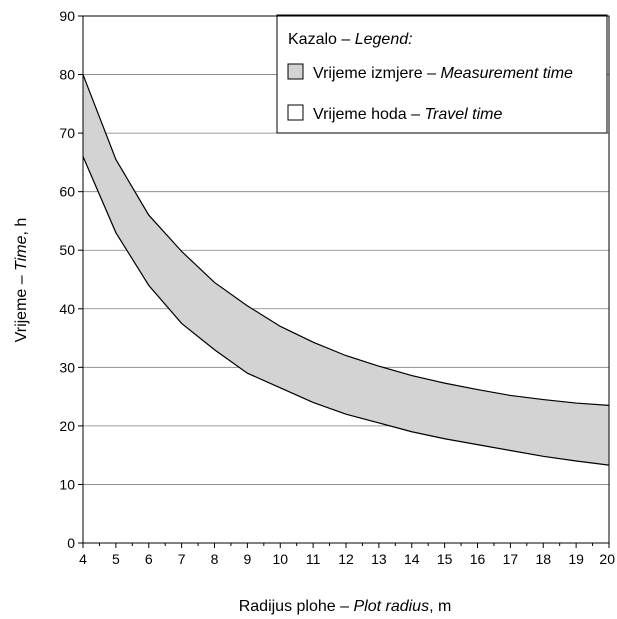  What do you see at coordinates (67, 367) in the screenshot?
I see `y-tick-label-30: 30` at bounding box center [67, 367].